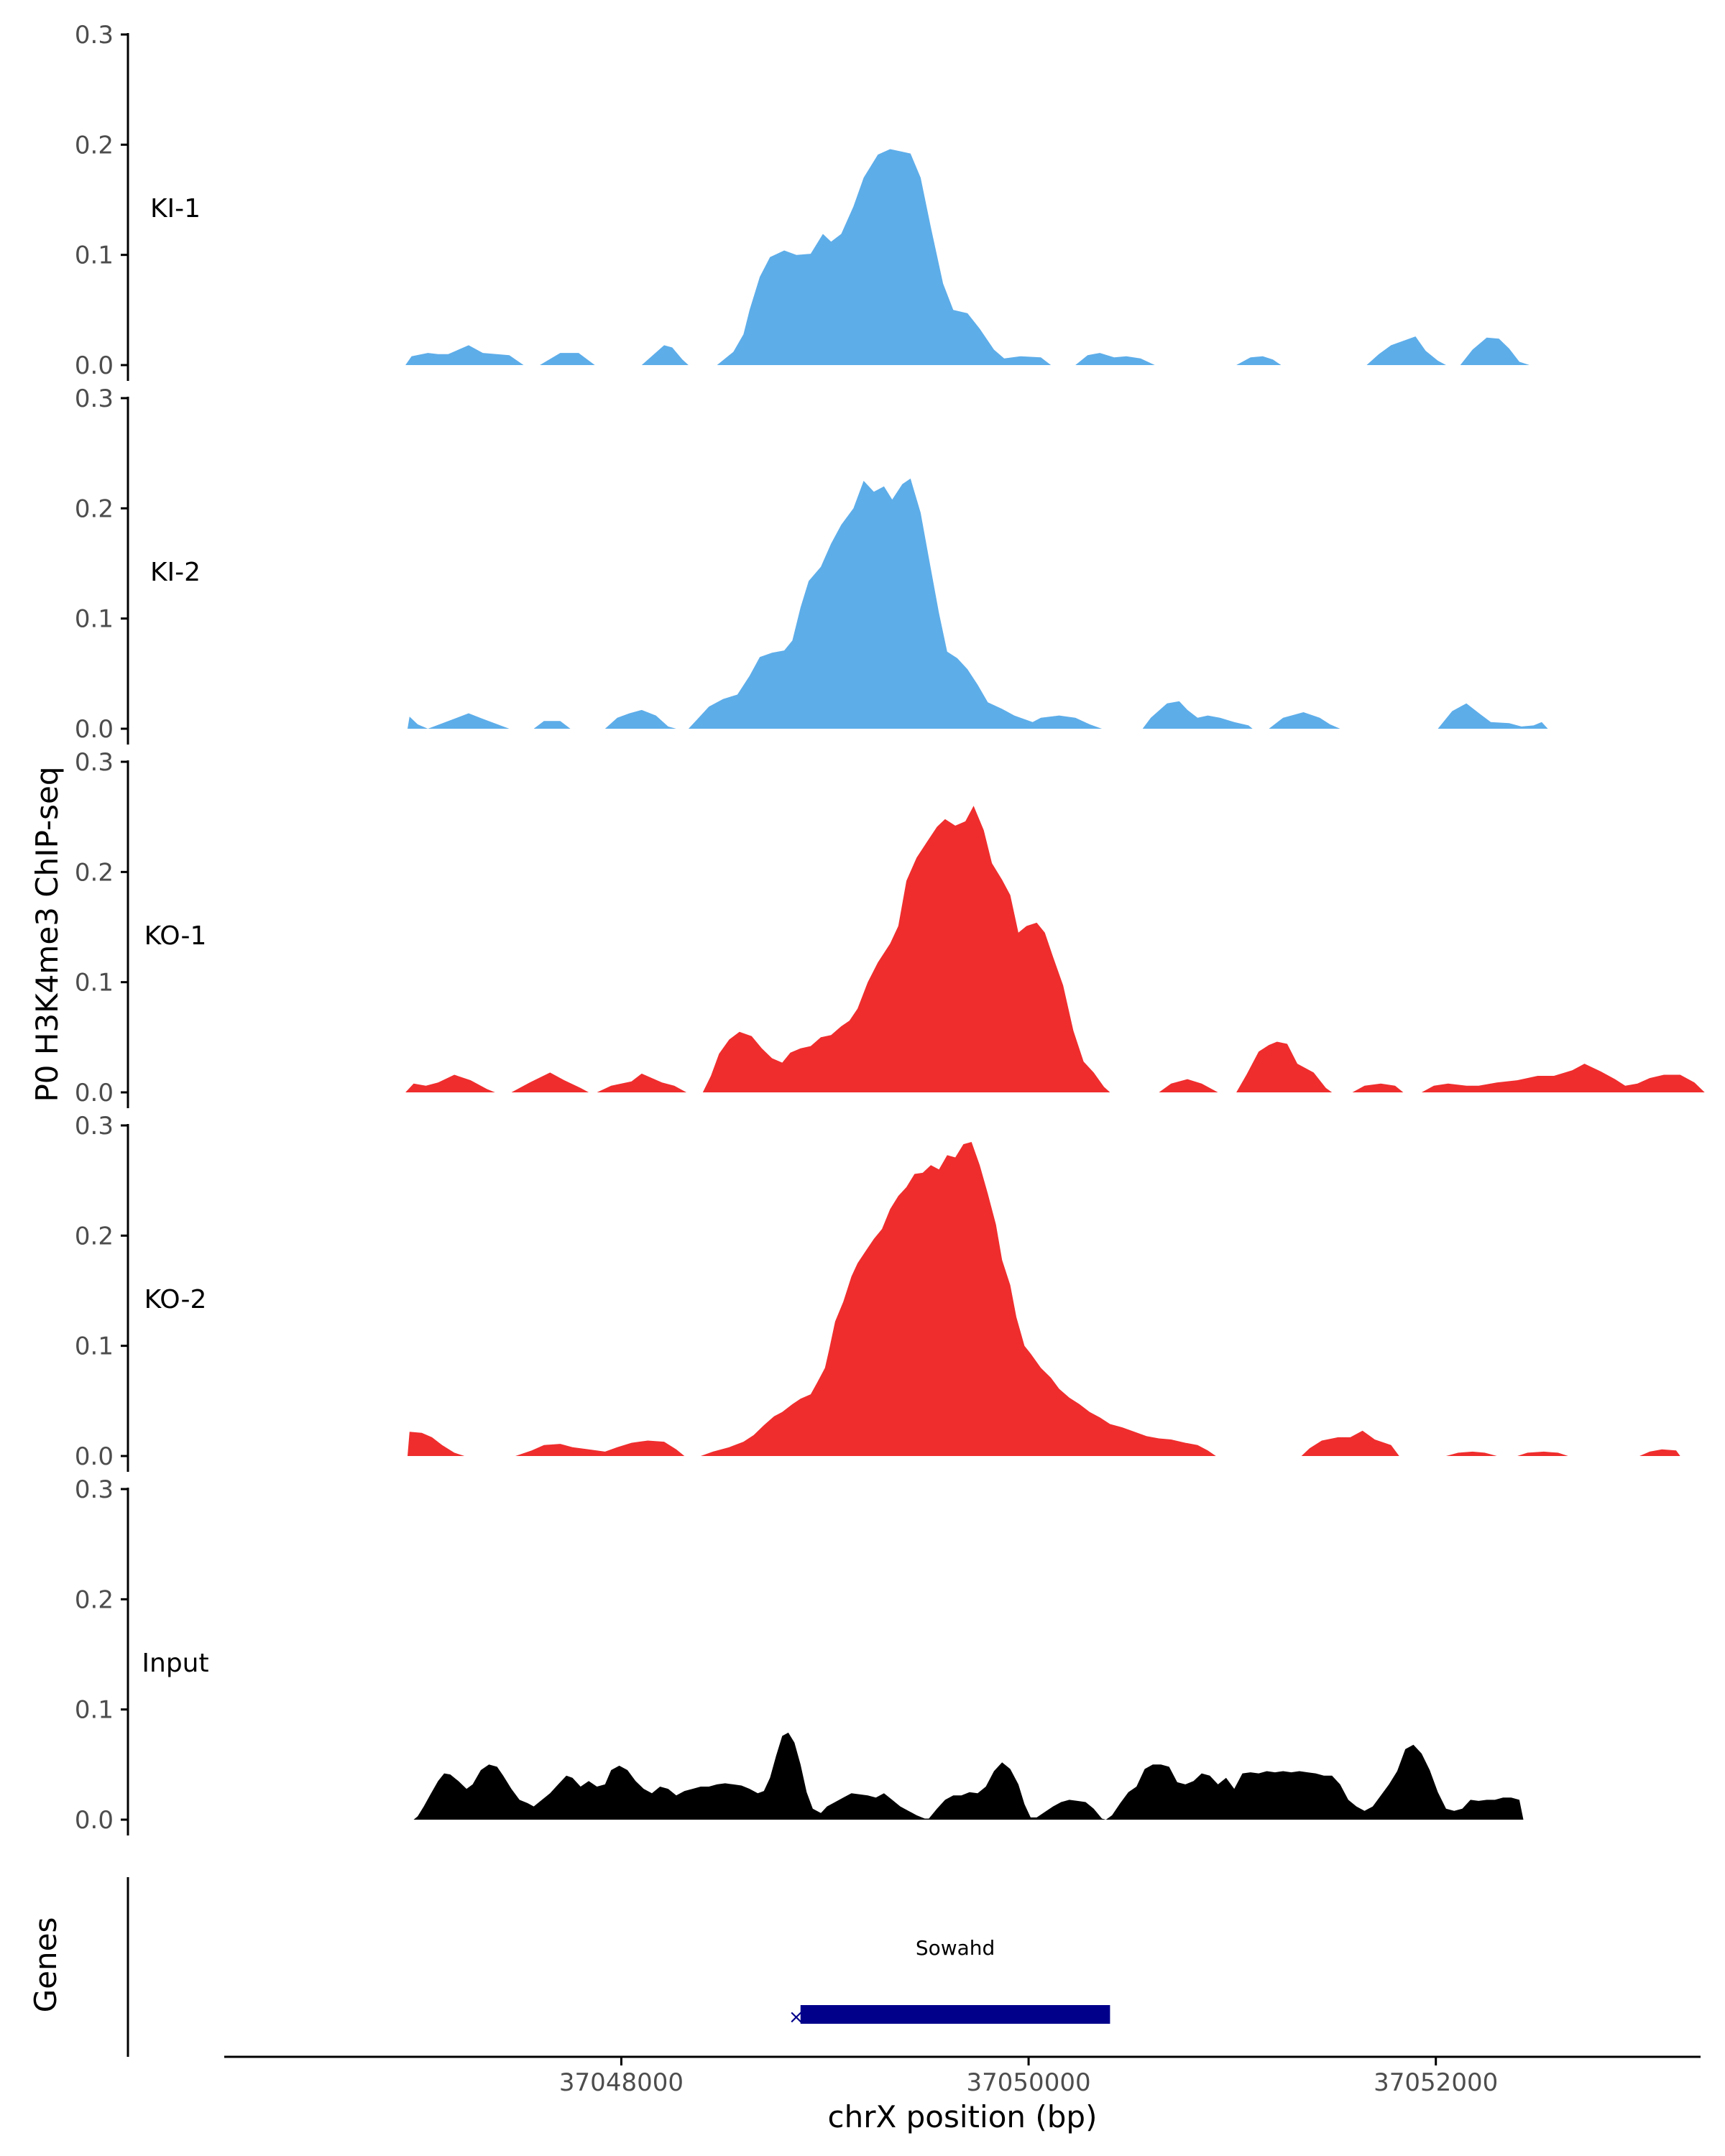  I want to click on signal-area-input, so click(968, 1776).